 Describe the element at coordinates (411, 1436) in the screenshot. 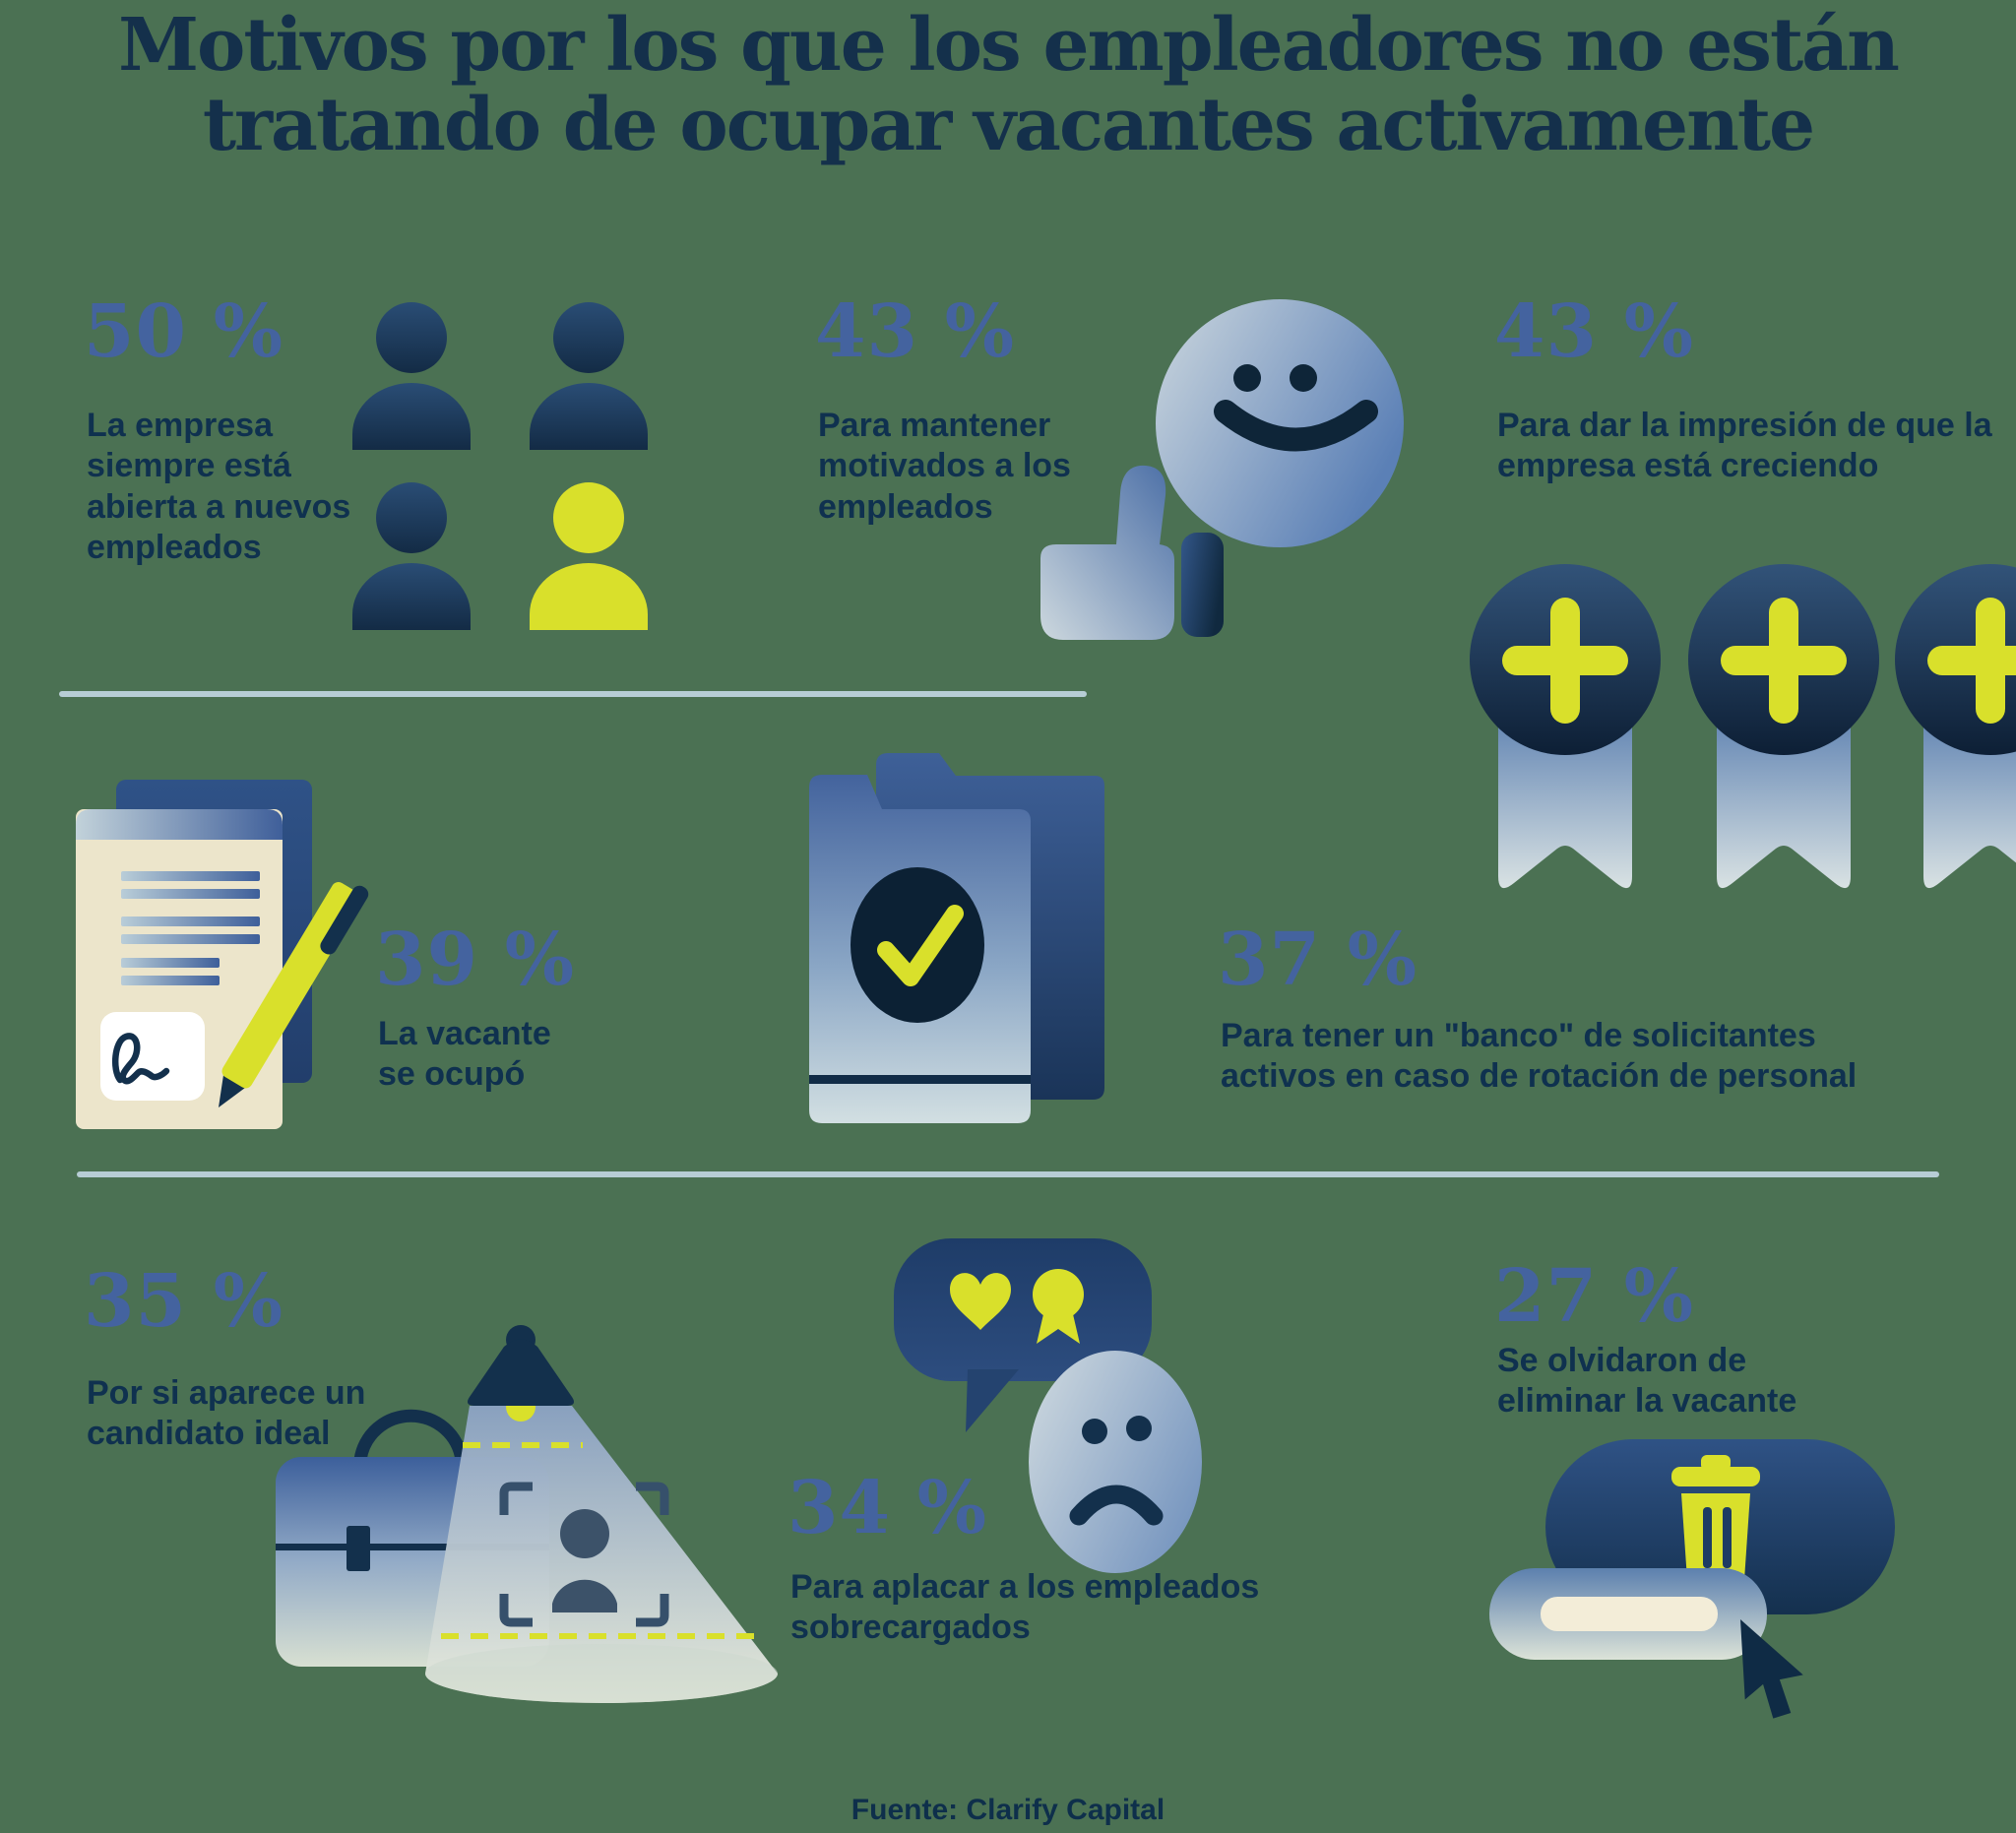

I see `briefcase-handle` at that location.